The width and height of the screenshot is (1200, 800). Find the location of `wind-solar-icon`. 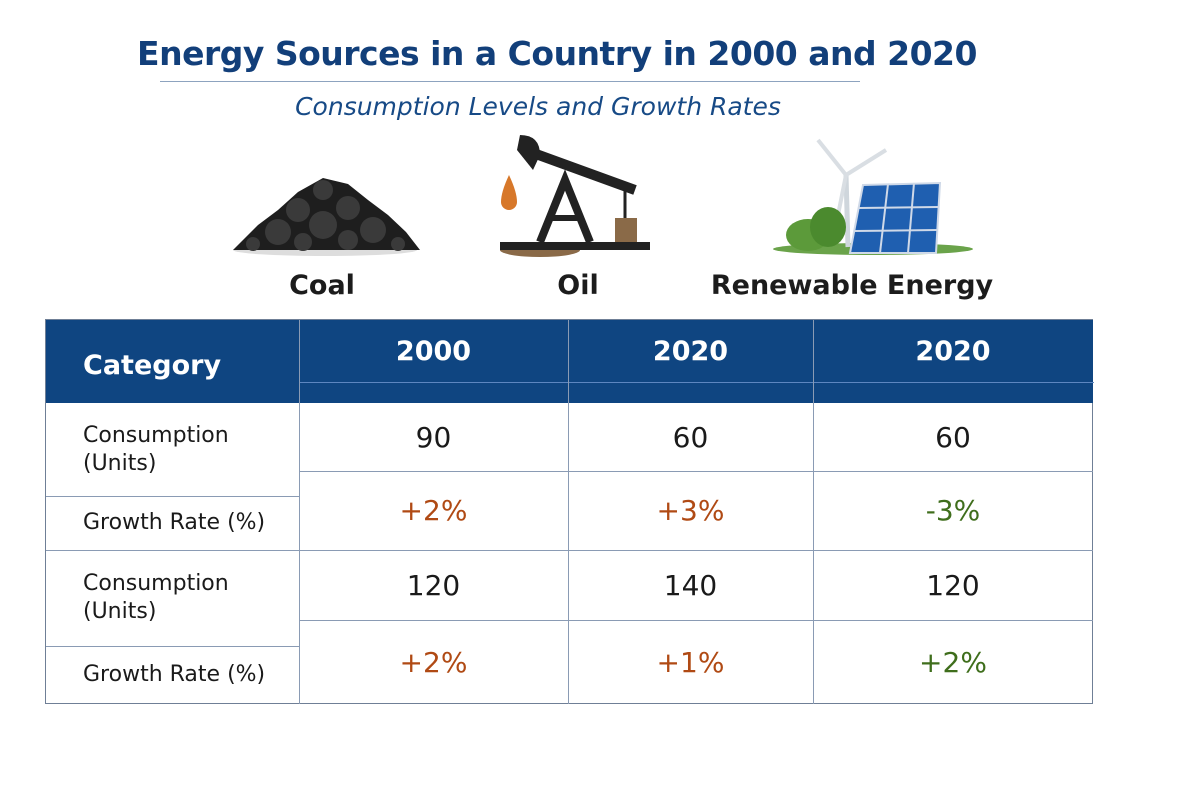

wind-solar-icon is located at coordinates (873, 196).